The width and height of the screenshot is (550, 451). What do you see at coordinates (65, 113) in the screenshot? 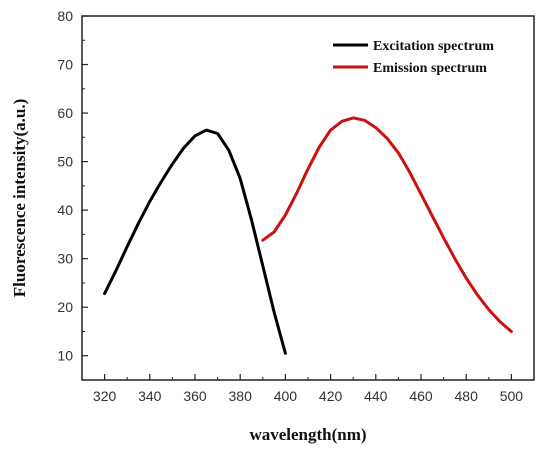
I see `y-tick-label: 60` at bounding box center [65, 113].